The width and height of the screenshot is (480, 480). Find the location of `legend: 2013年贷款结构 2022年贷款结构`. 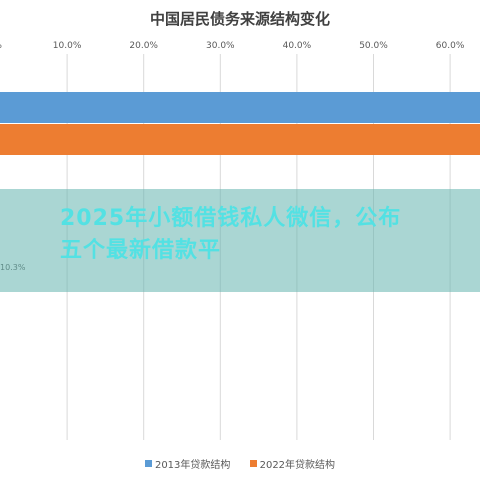

legend: 2013年贷款结构 2022年贷款结构 is located at coordinates (240, 463).